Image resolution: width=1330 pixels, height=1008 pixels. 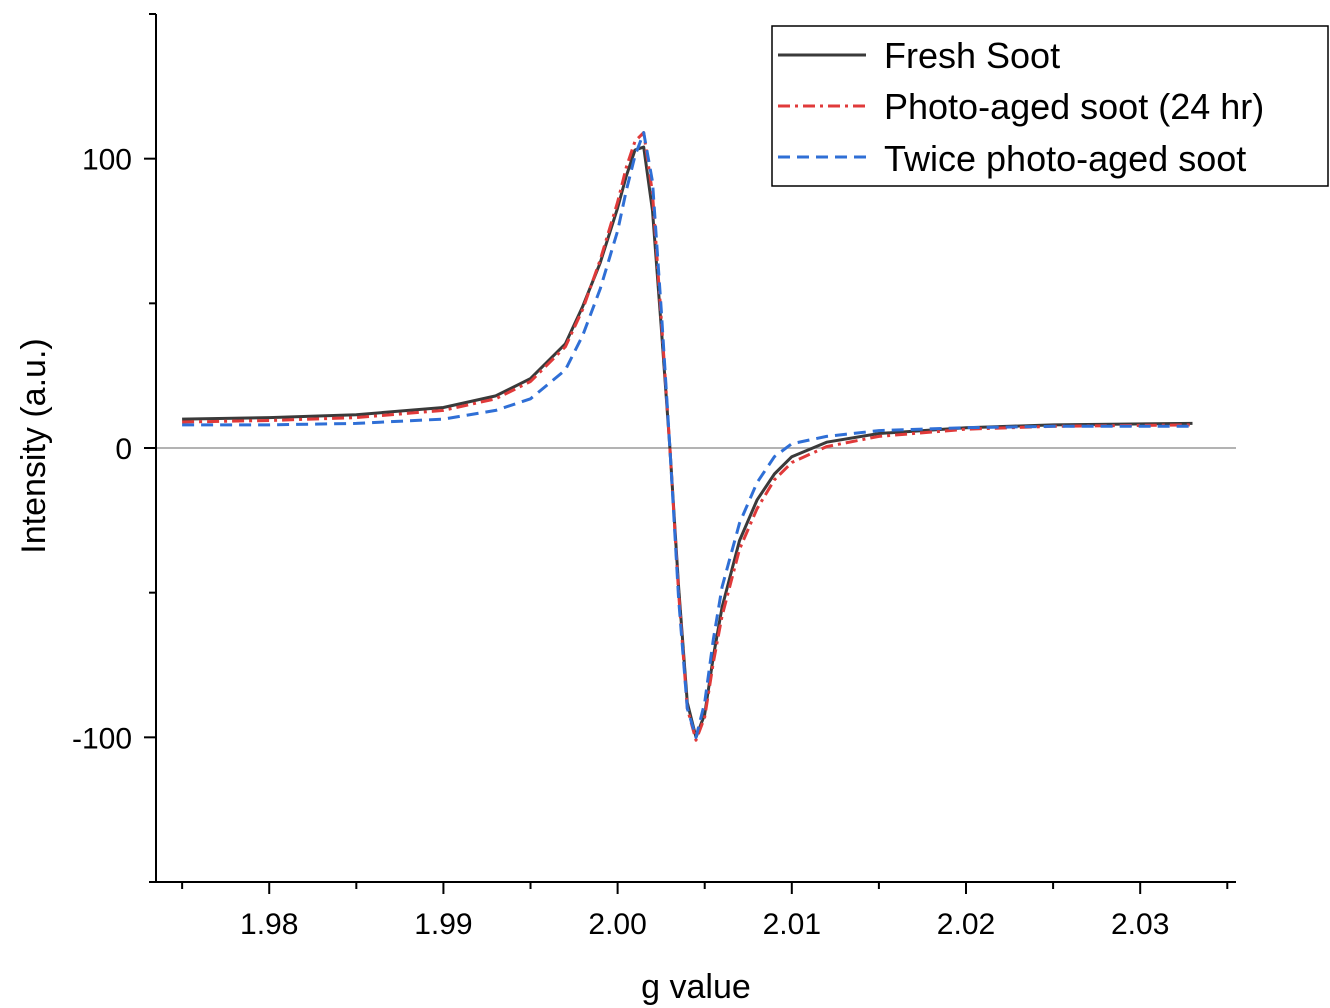 I want to click on y-tick-label: 0, so click(x=123, y=449).